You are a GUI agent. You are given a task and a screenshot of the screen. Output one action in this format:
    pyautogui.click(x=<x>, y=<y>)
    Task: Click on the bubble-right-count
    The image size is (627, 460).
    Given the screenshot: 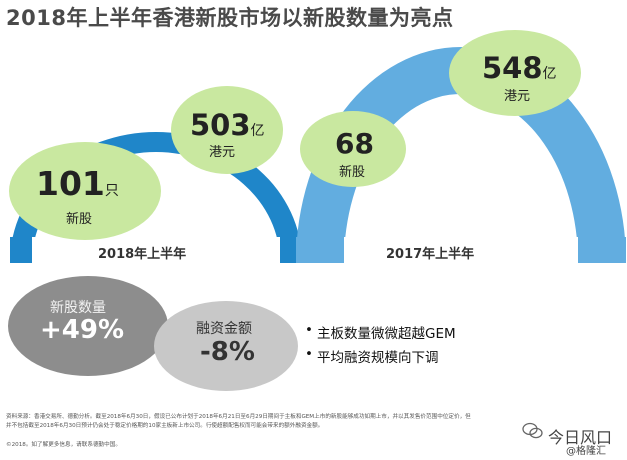 What is the action you would take?
    pyautogui.click(x=353, y=149)
    